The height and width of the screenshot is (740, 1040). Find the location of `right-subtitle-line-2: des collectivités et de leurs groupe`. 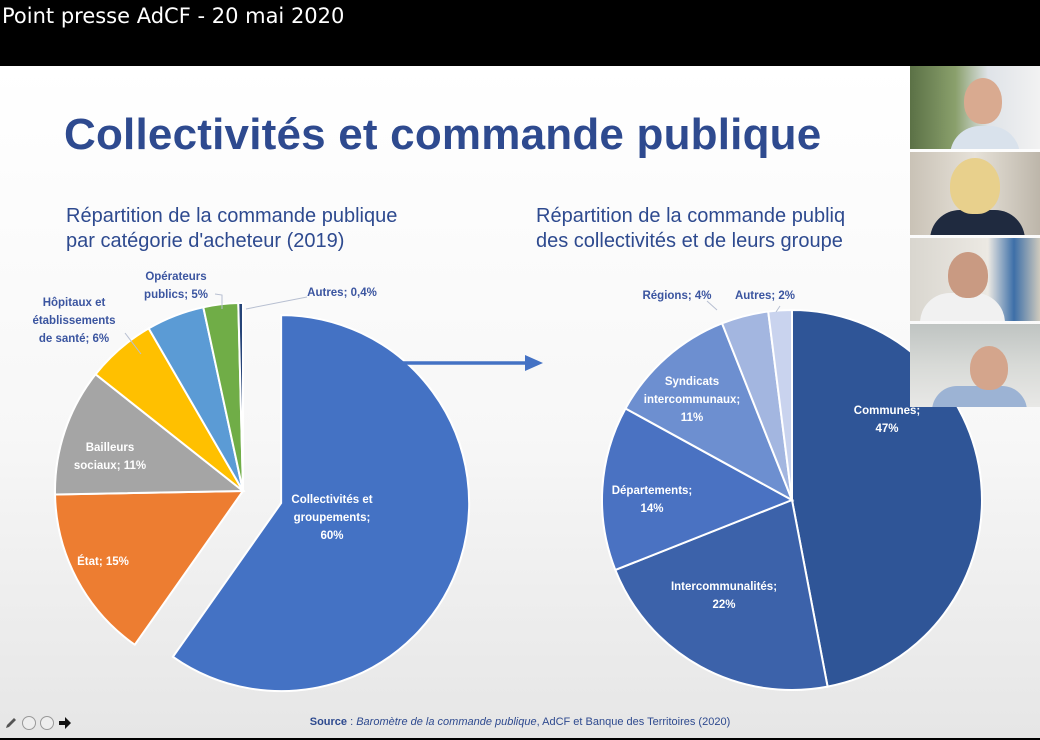

right-subtitle-line-2: des collectivités et de leurs groupe is located at coordinates (689, 241).